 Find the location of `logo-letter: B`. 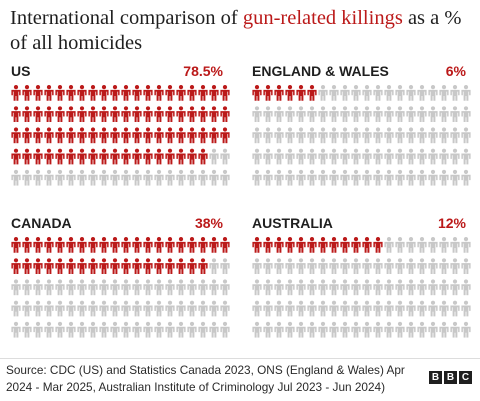

logo-letter: B is located at coordinates (435, 377).